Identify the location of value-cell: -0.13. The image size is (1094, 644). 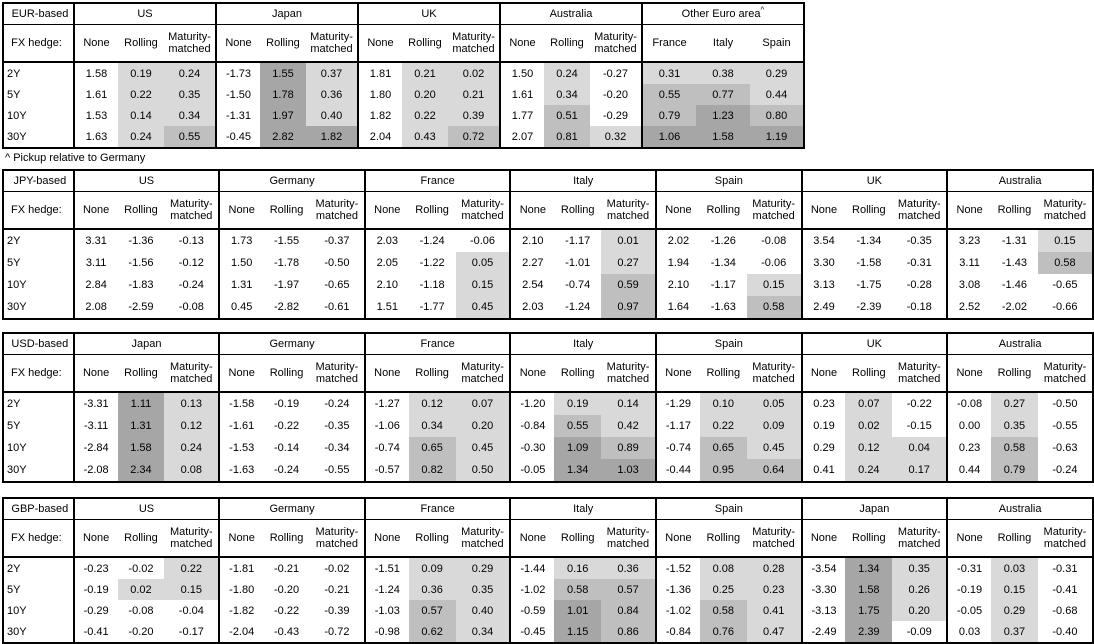
(191, 241).